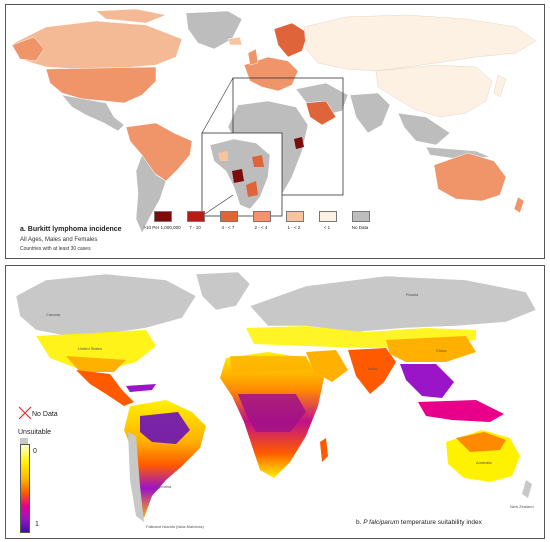  What do you see at coordinates (461, 411) in the screenshot?
I see `suitability-indonesia` at bounding box center [461, 411].